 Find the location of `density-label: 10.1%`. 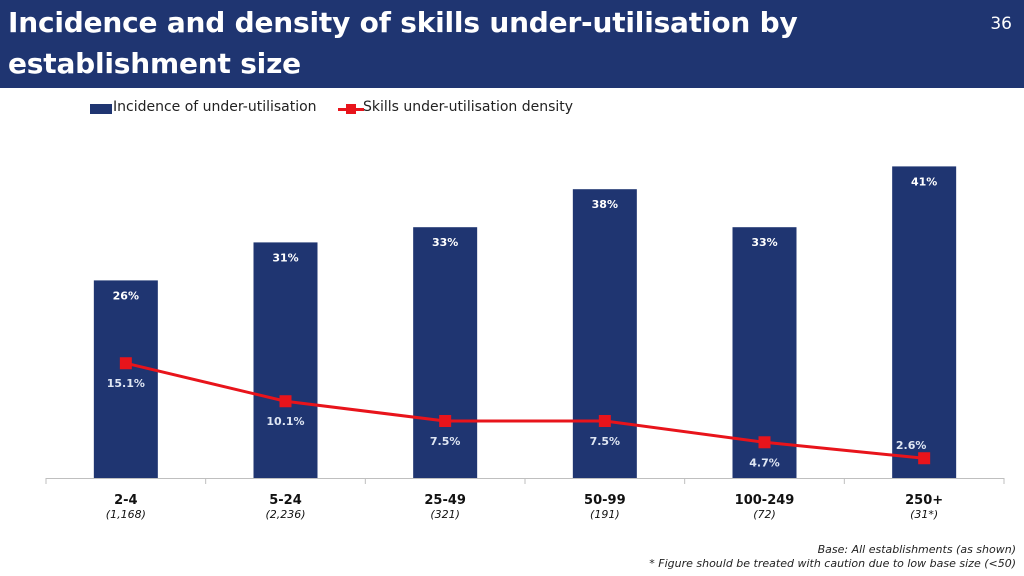

density-label: 10.1% is located at coordinates (285, 421).